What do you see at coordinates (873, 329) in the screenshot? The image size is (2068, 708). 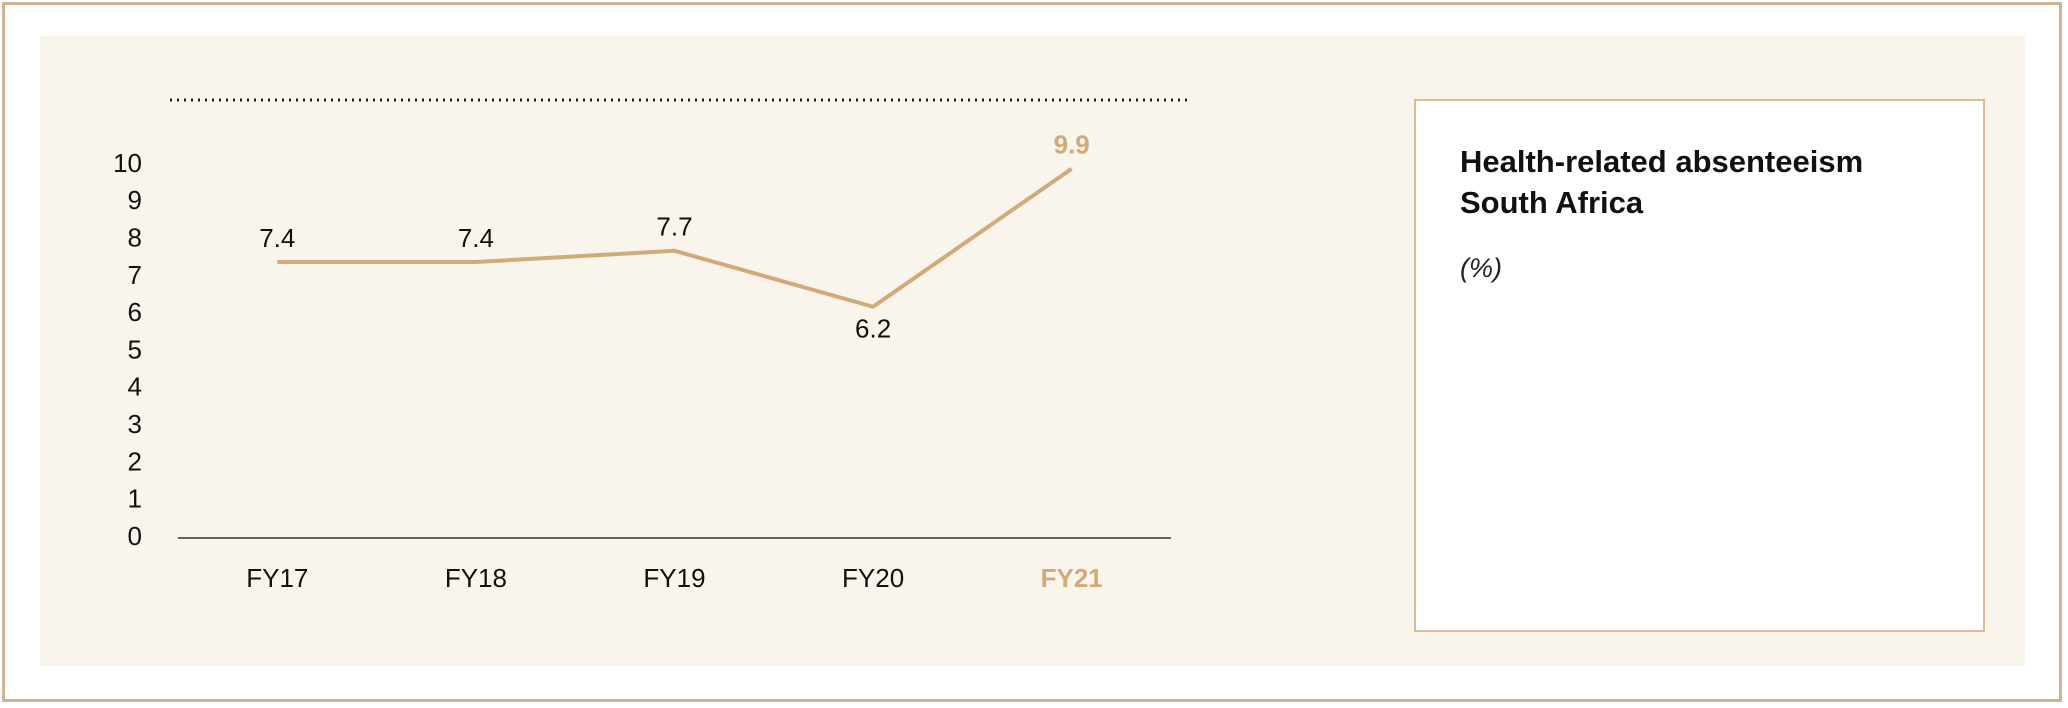 I see `value-label: 6.2` at bounding box center [873, 329].